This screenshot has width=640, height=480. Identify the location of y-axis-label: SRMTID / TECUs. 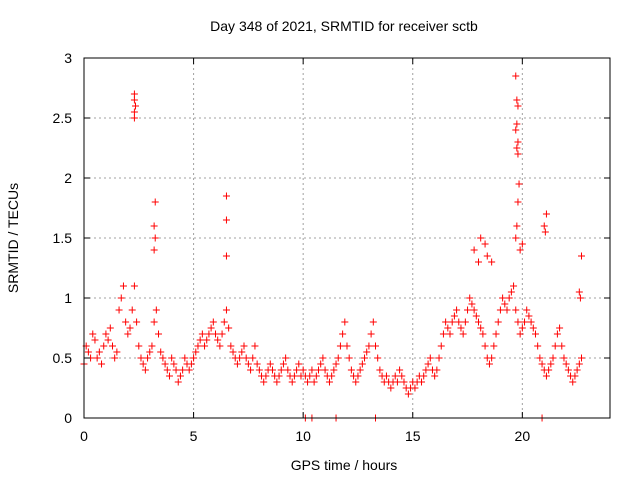
(13, 238).